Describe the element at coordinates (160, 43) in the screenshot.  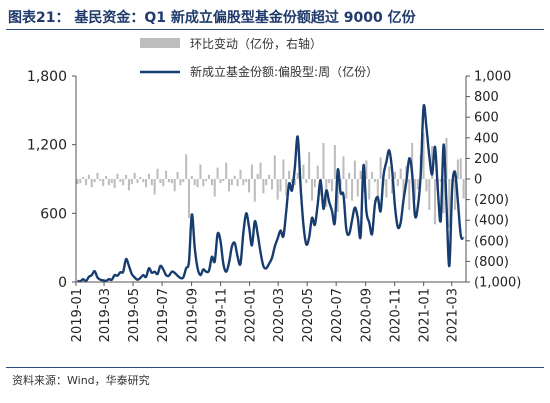
I see `legend-swatch-bar` at that location.